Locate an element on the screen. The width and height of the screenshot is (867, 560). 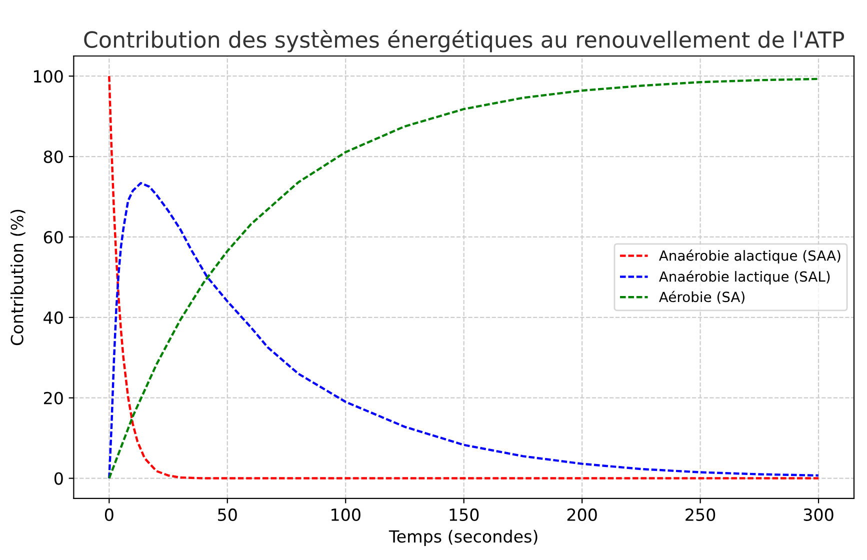
x-tick-label: 50 is located at coordinates (227, 515).